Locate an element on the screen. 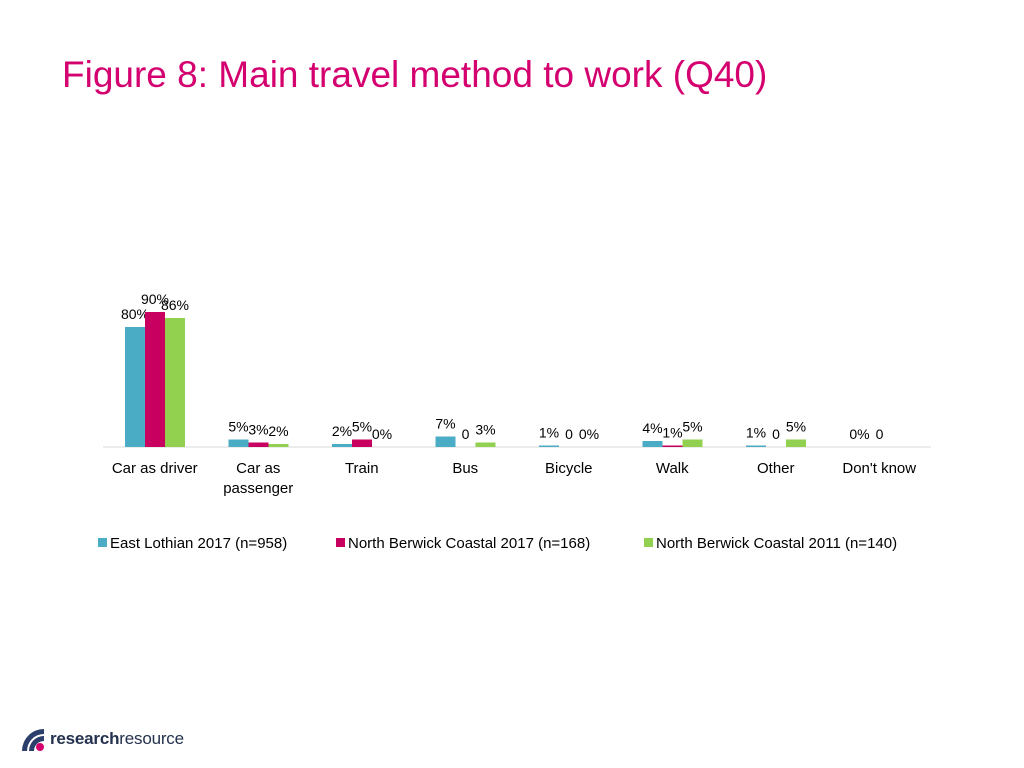 The image size is (1024, 768). category-label: Bus is located at coordinates (465, 468).